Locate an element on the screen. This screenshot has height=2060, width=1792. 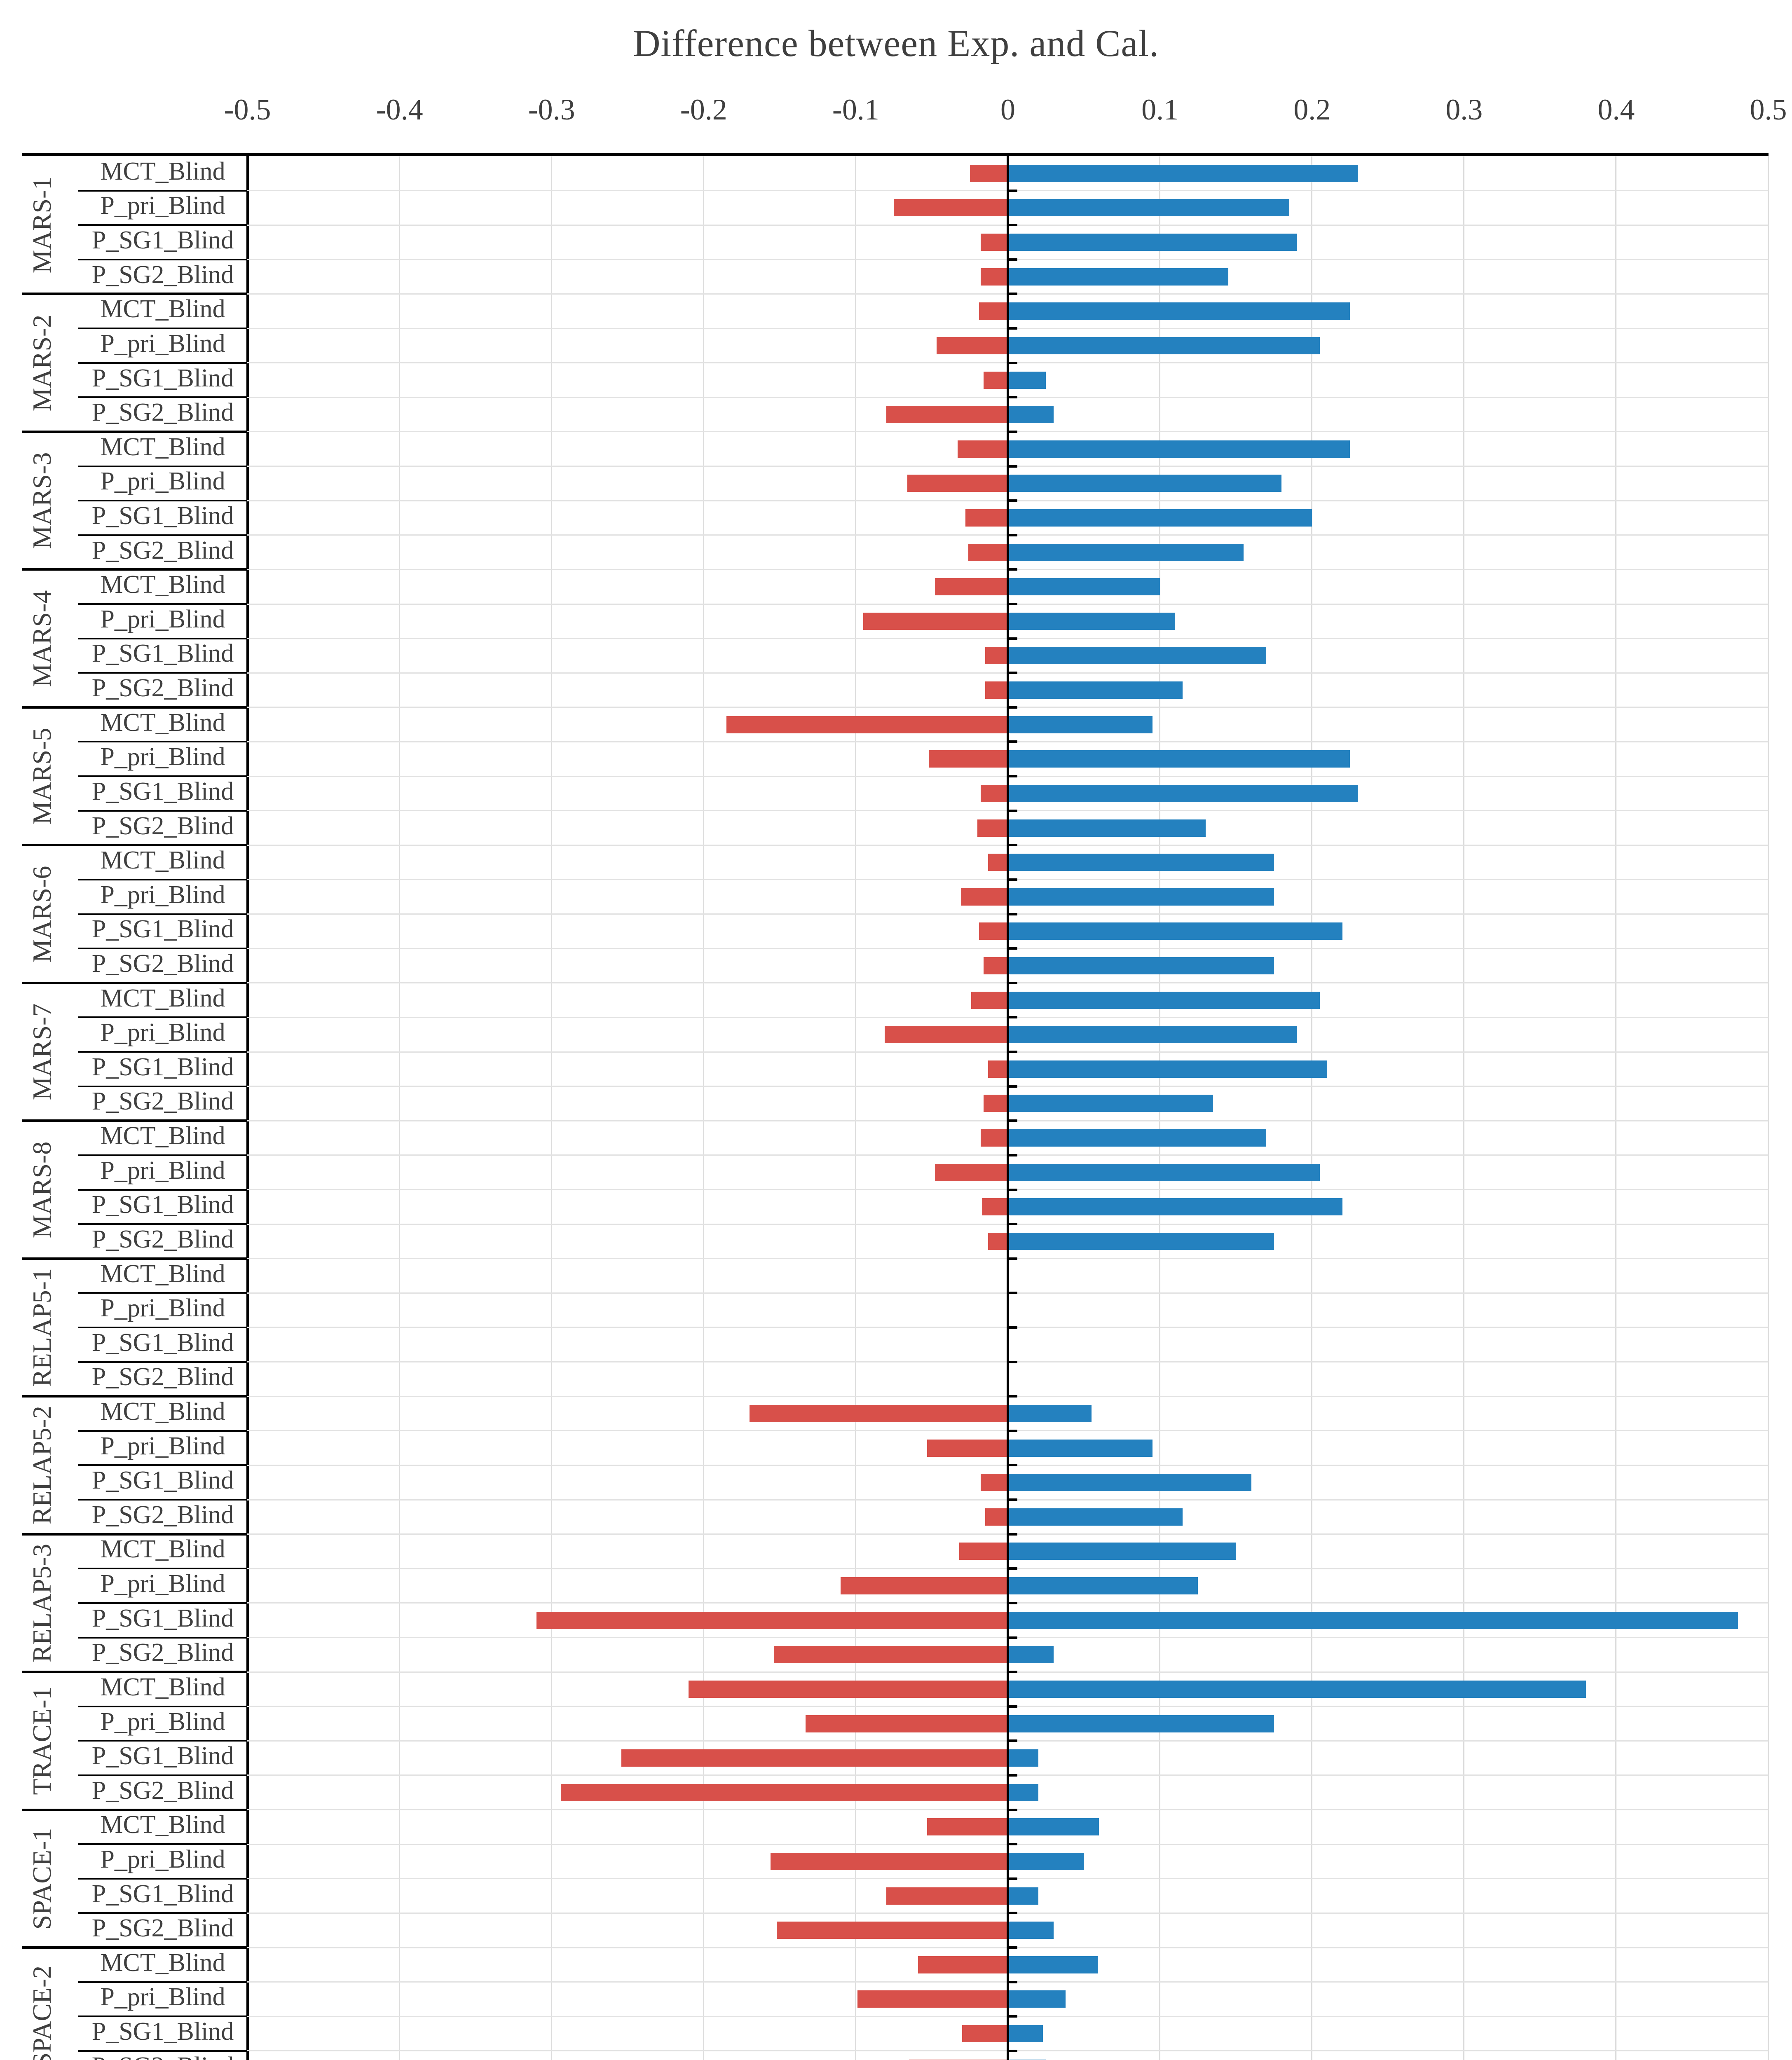
plot-left-border is located at coordinates (247, 1108).